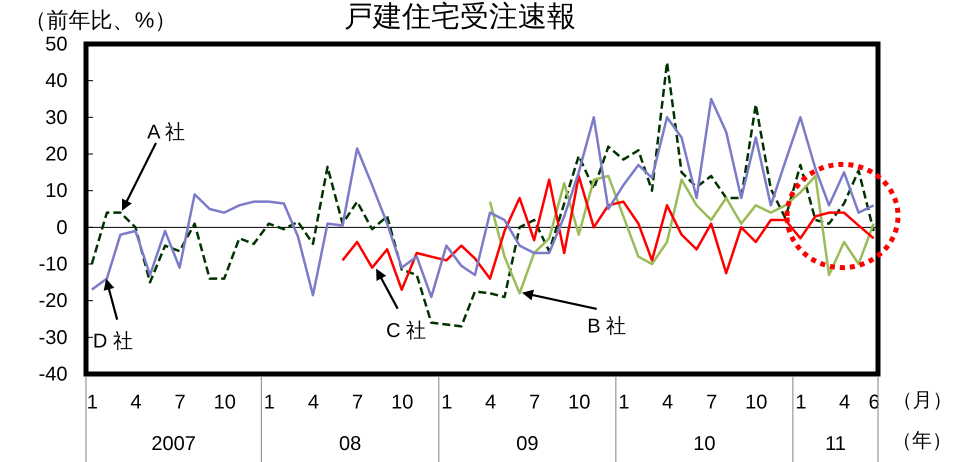  I want to click on y-axis-title: （前年比、%）, so click(100, 20).